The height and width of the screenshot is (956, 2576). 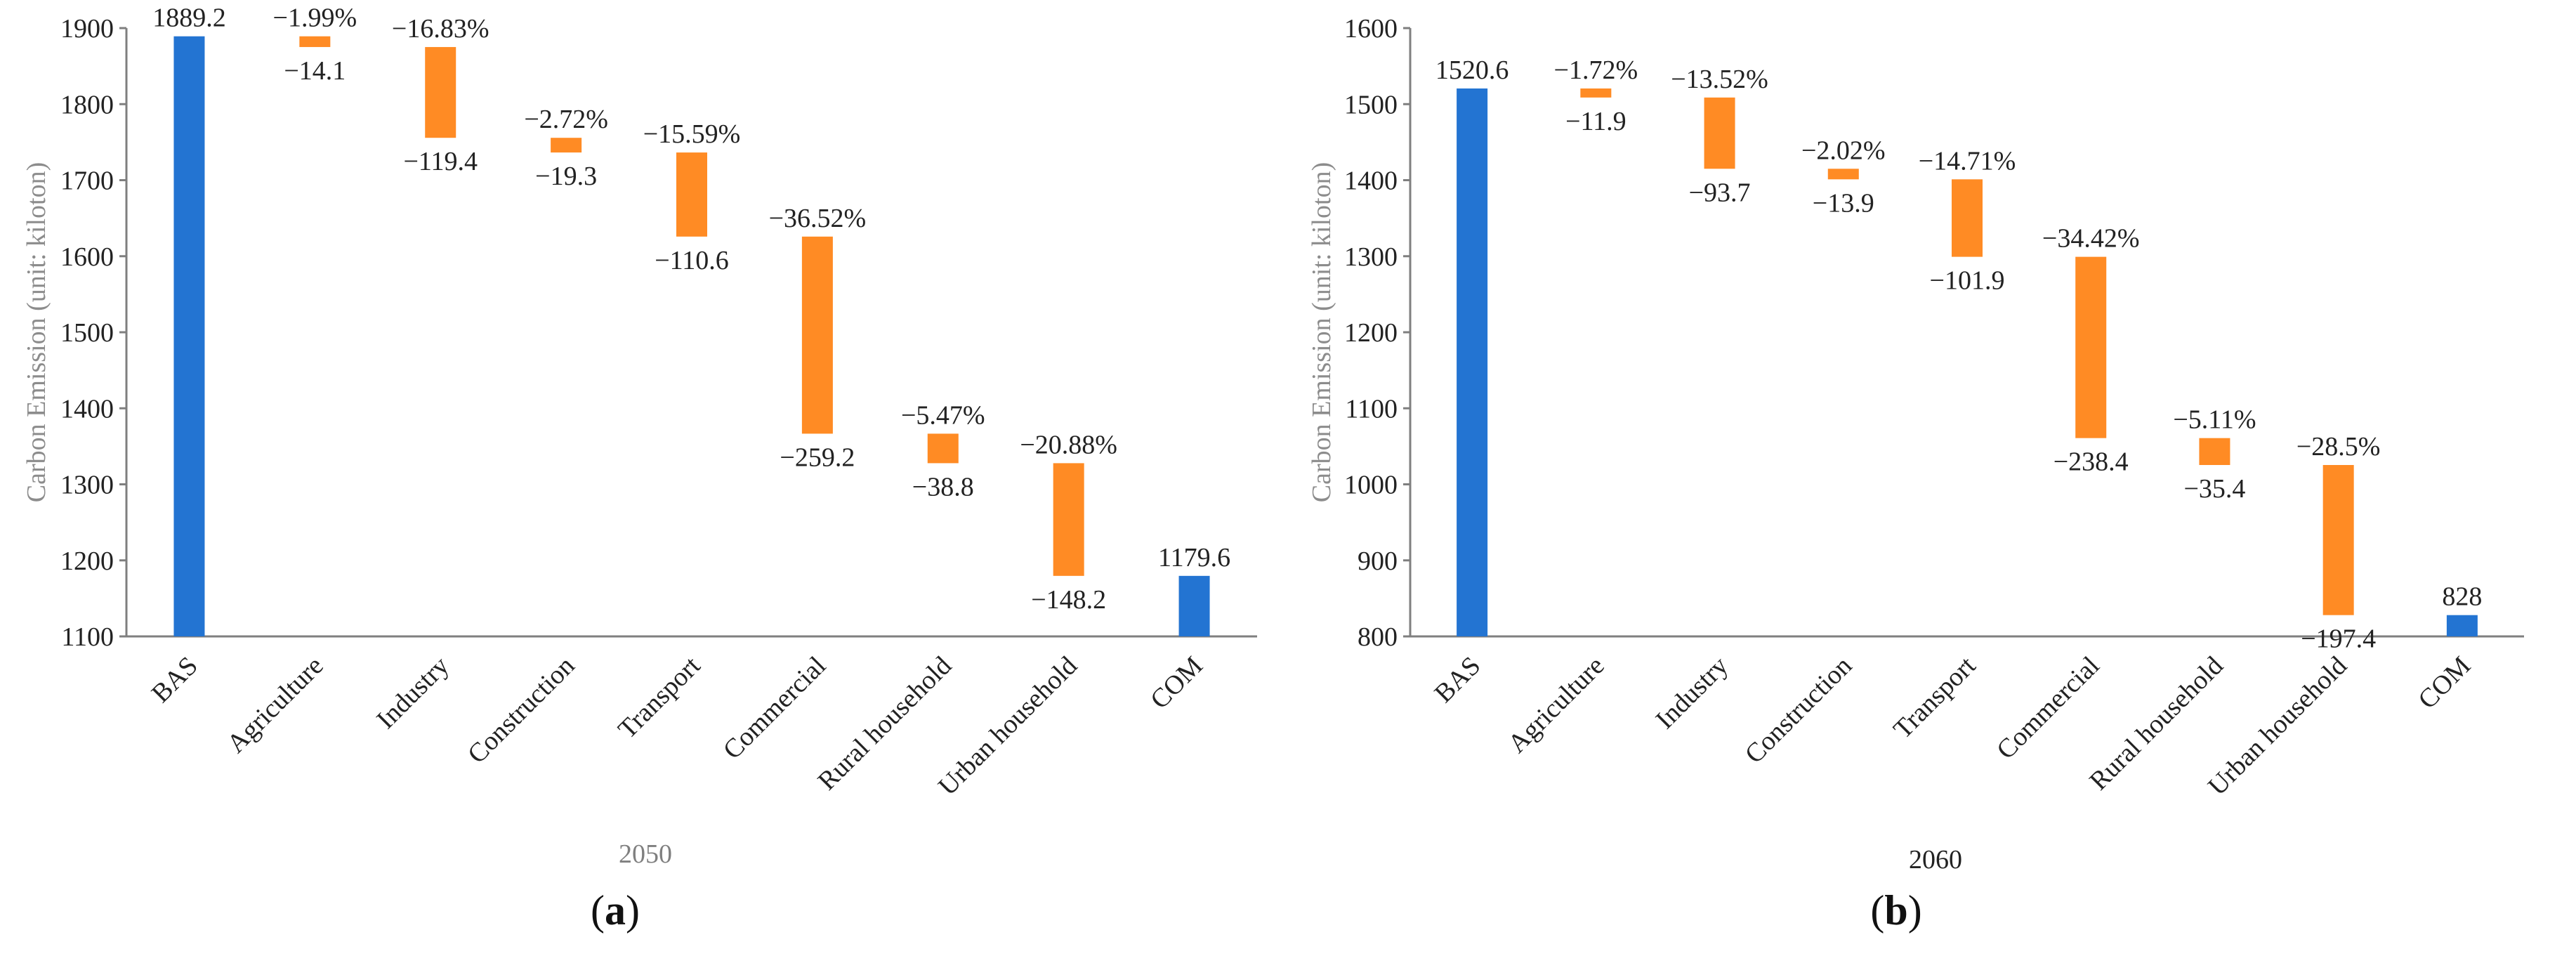 What do you see at coordinates (1596, 121) in the screenshot?
I see `value-label: −11.9` at bounding box center [1596, 121].